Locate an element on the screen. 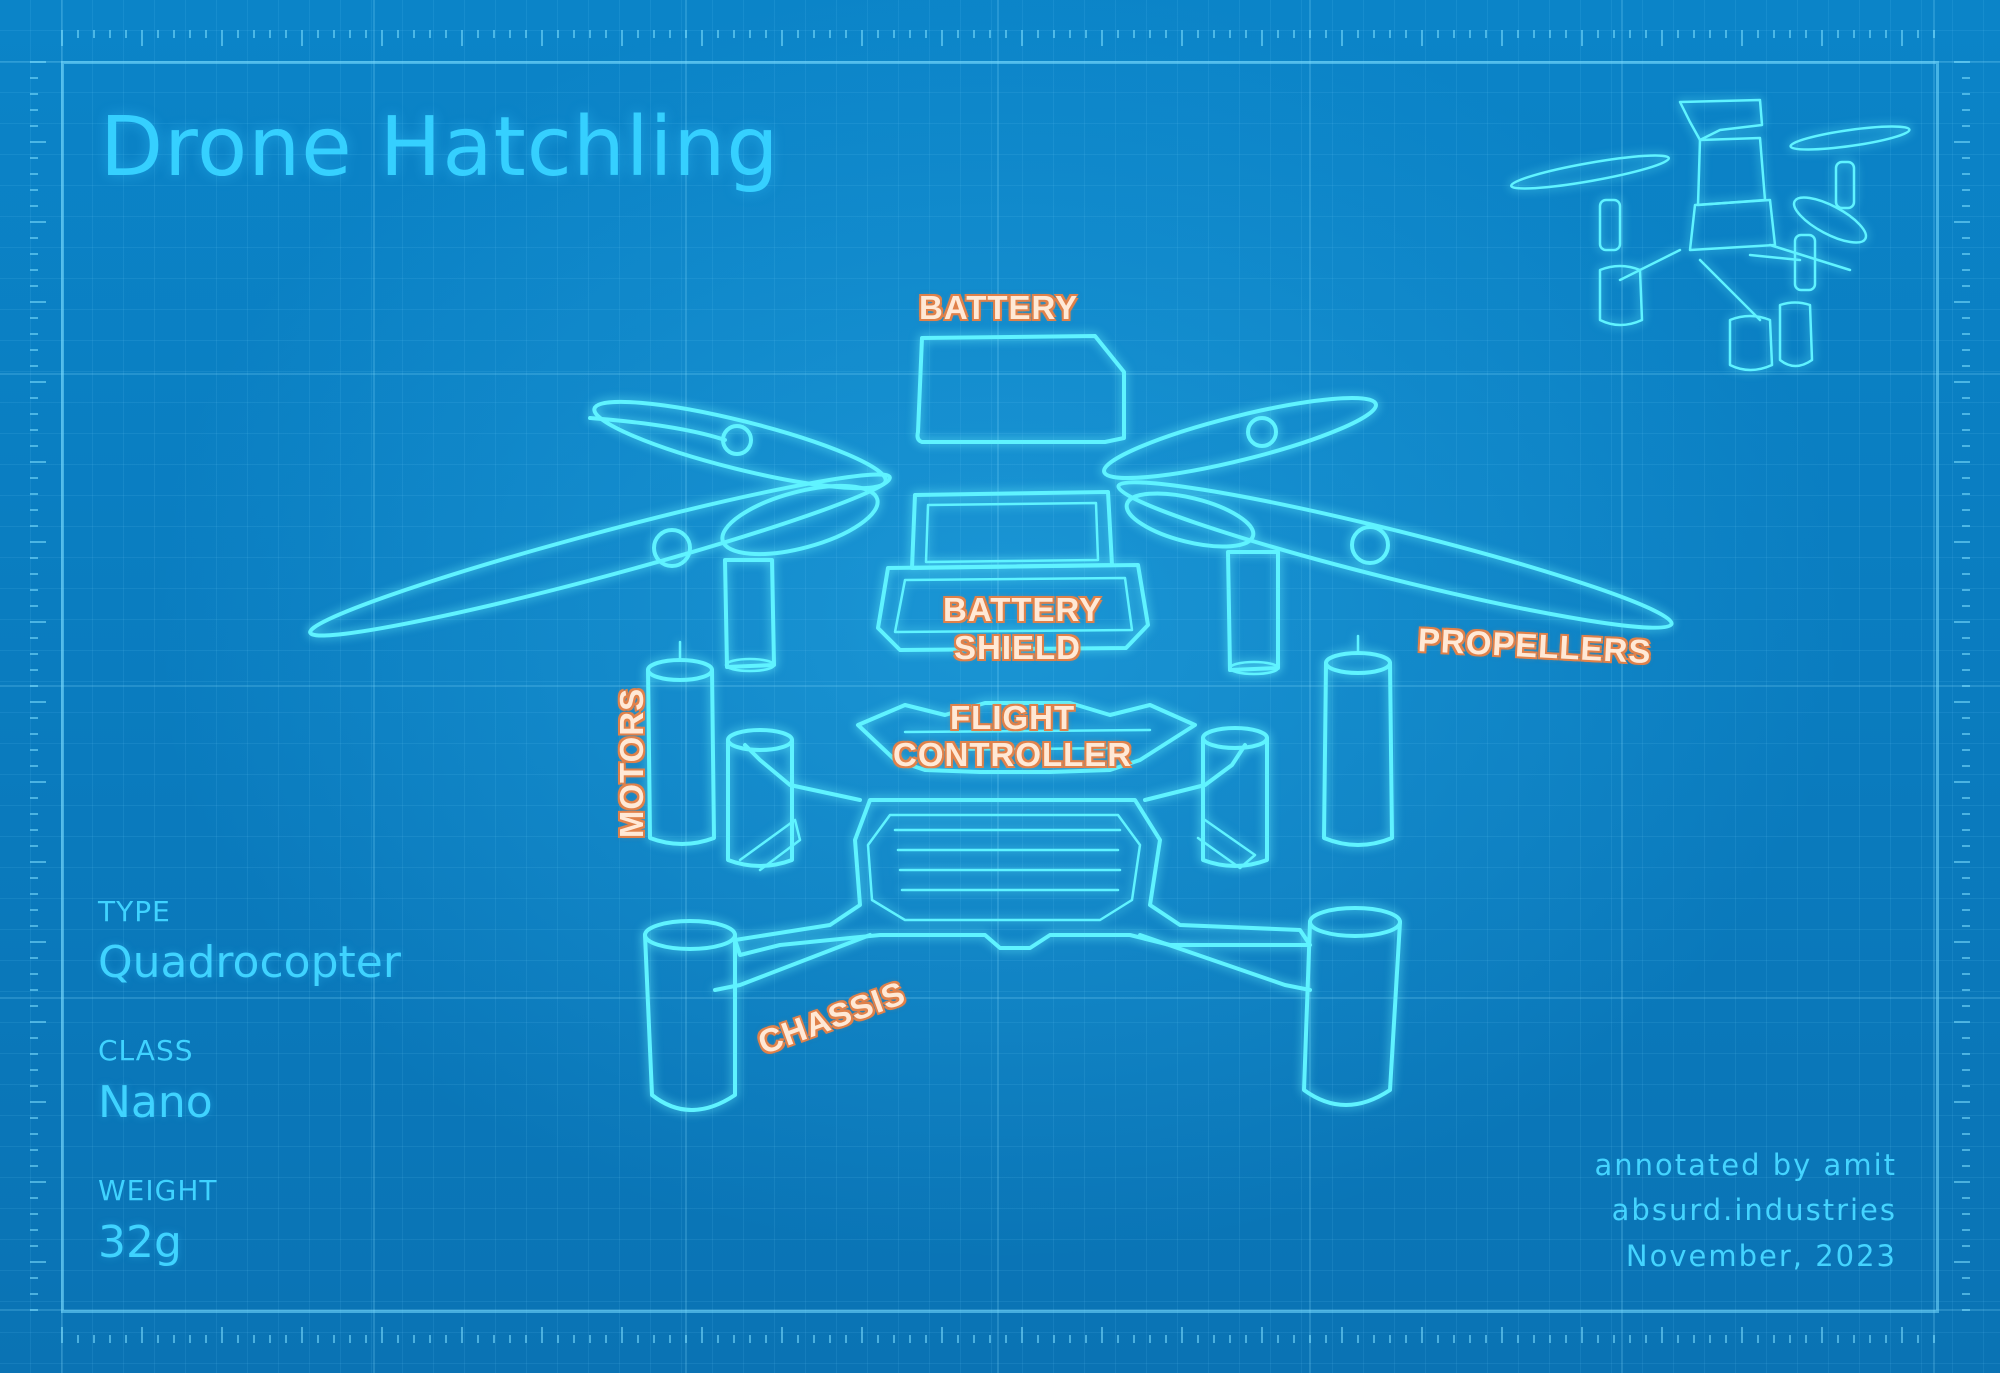  callout-battery-shield-line2: SHIELD is located at coordinates (1018, 647).